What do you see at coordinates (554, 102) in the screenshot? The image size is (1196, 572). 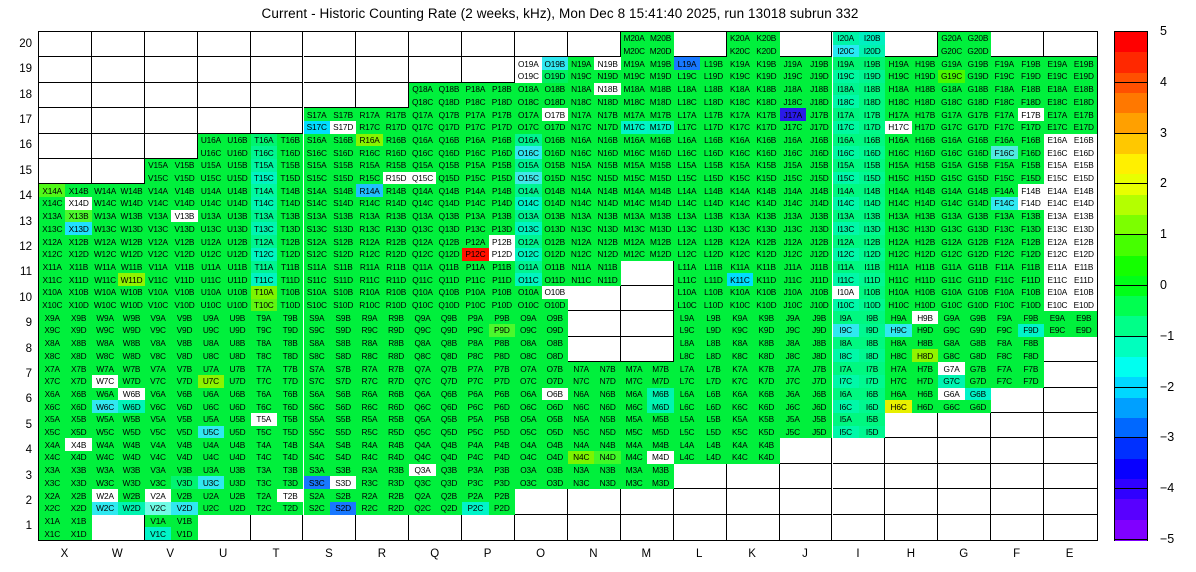 I see `pad-O18D: O18D` at bounding box center [554, 102].